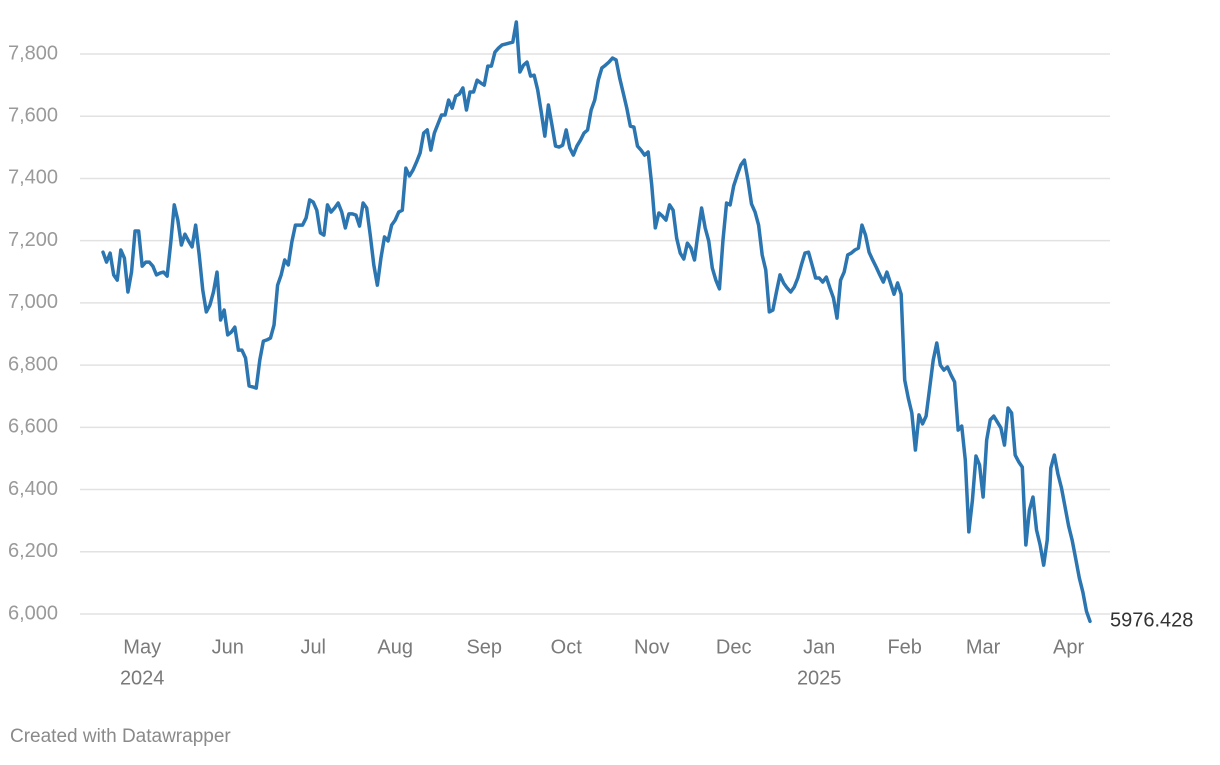 The image size is (1220, 765). I want to click on x-tick-label: Nov, so click(652, 647).